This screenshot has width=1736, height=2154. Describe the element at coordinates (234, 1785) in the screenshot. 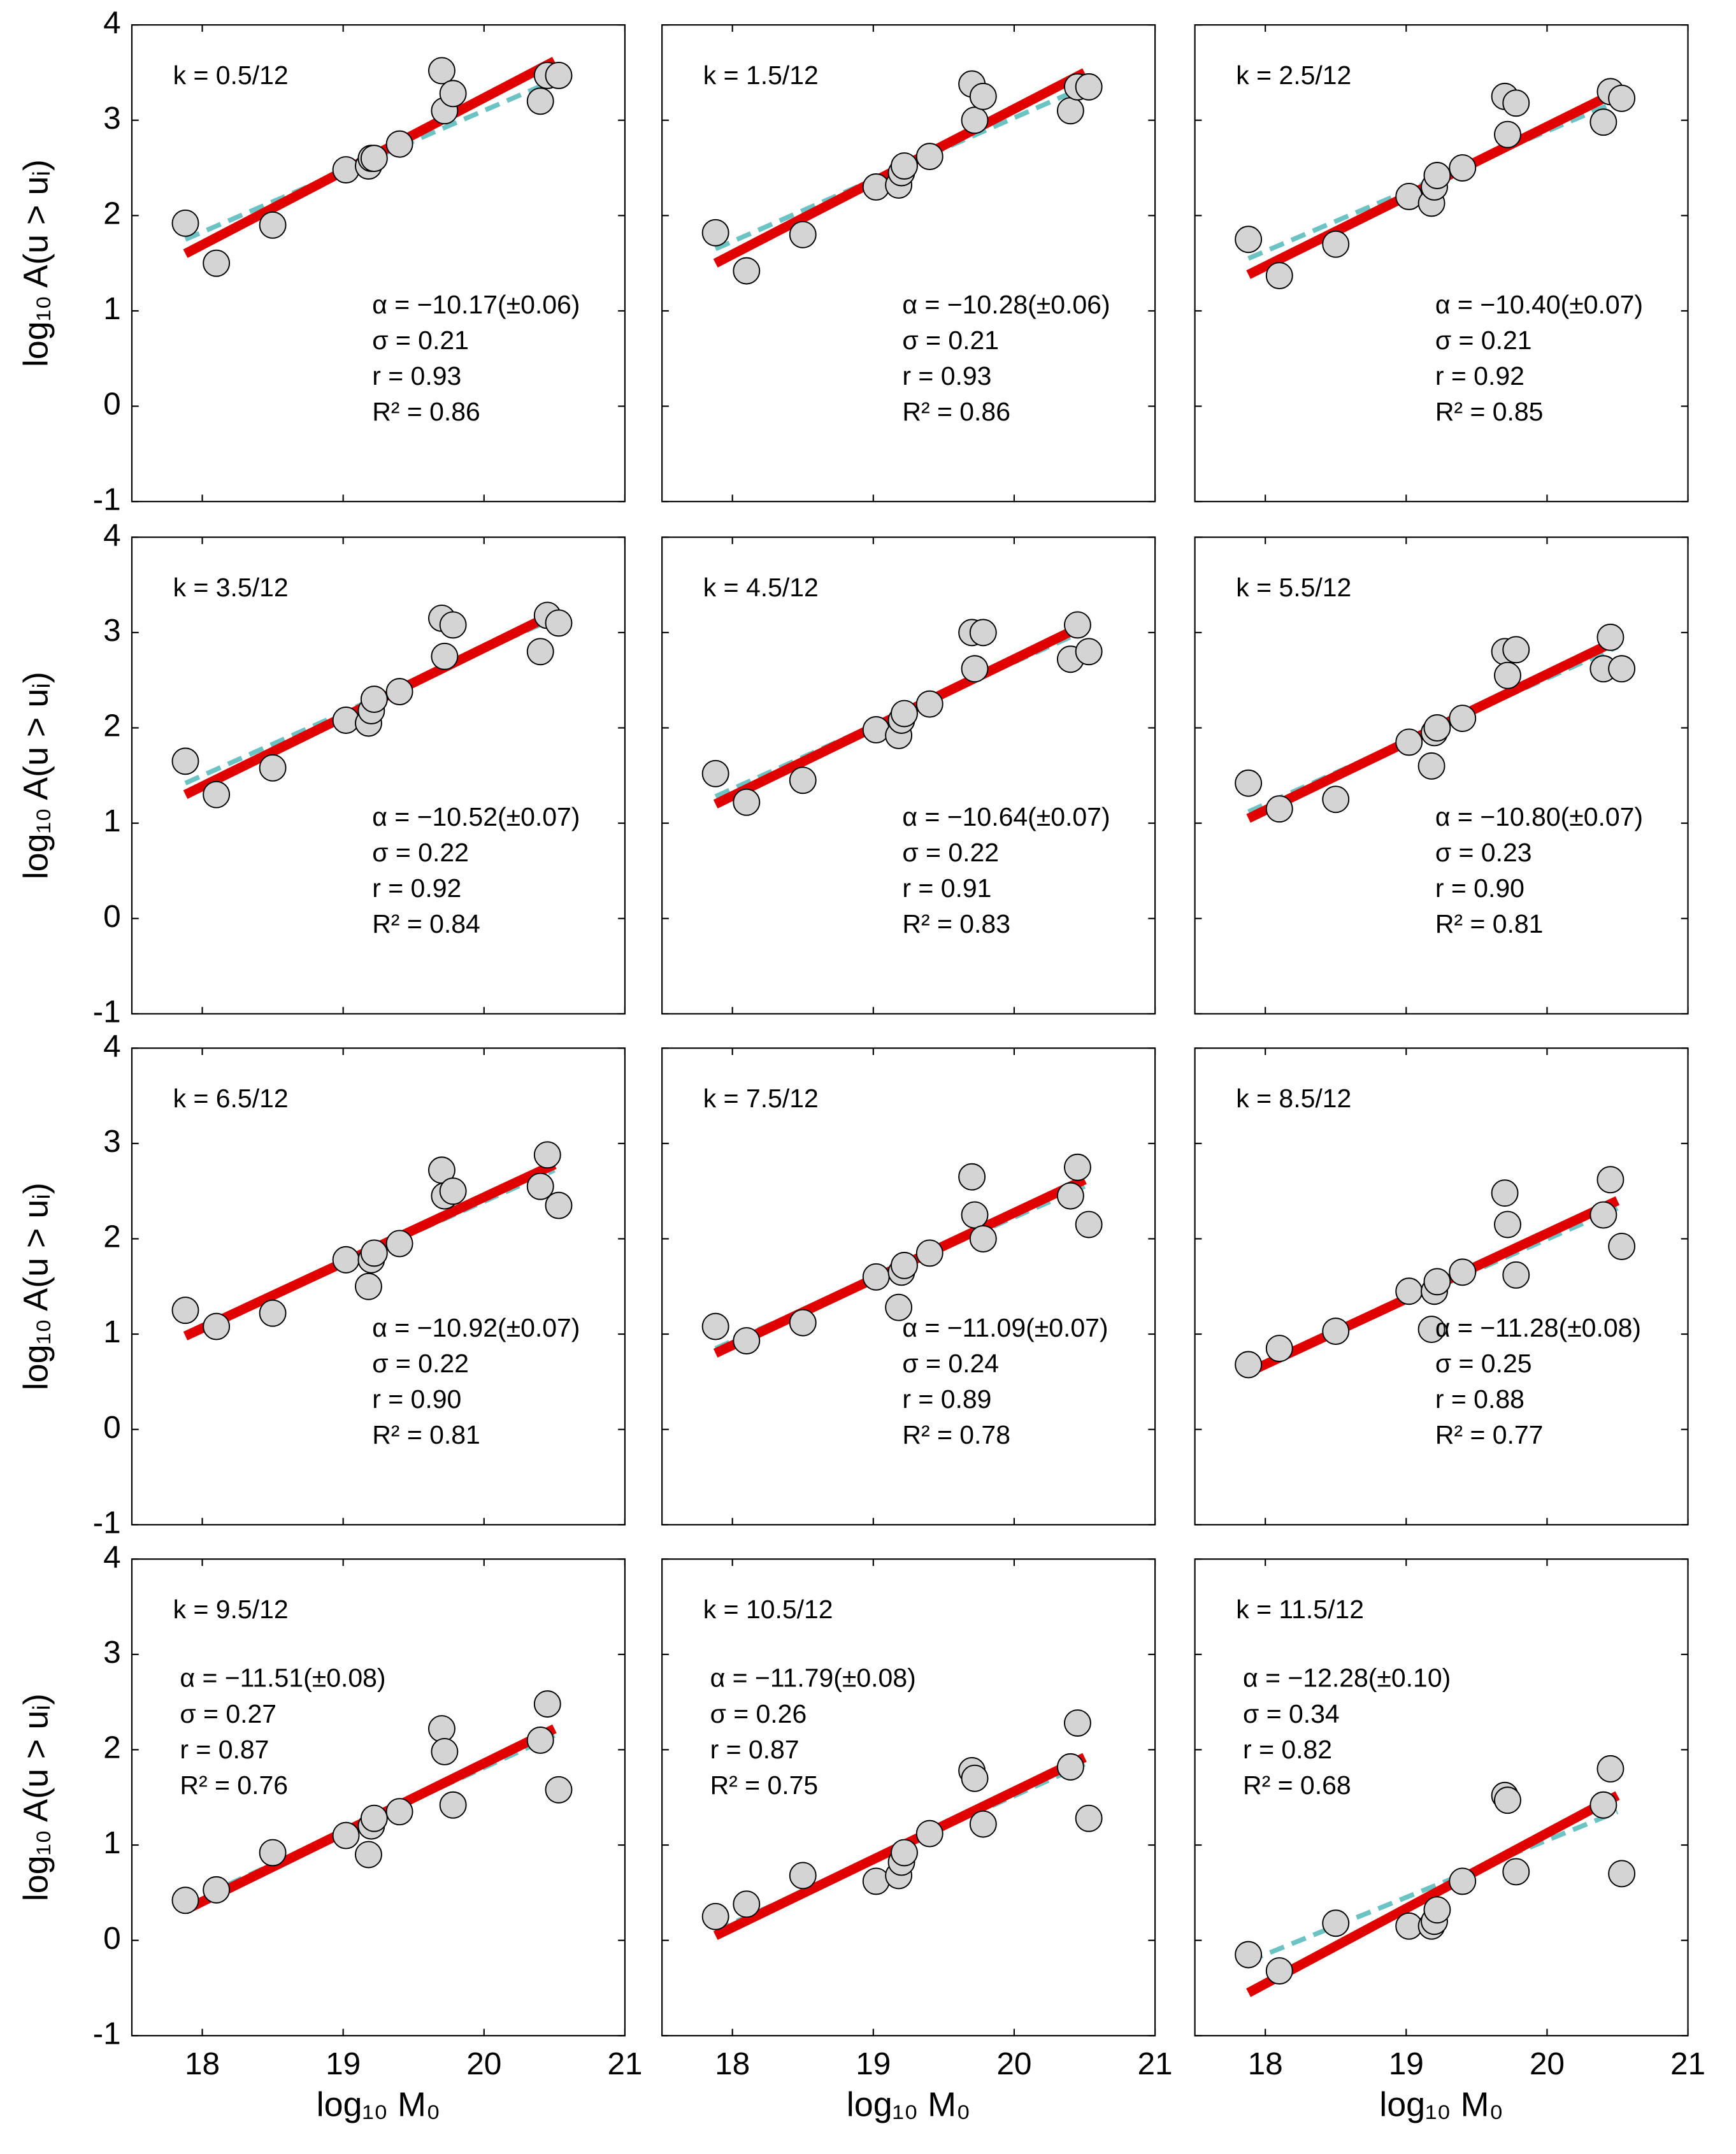

I see `stat-label: R² = 0.76` at that location.